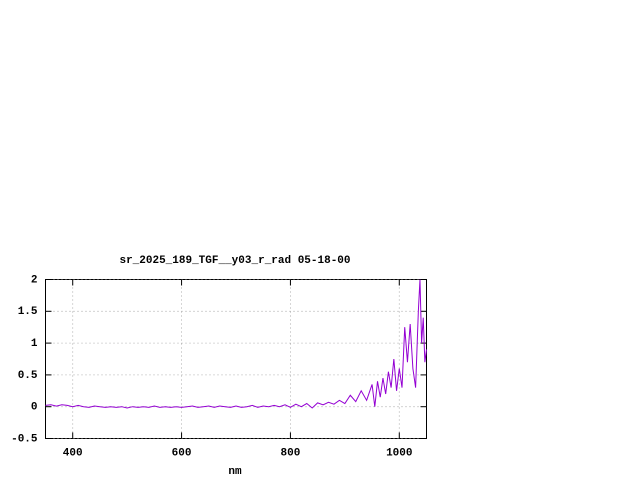 Image resolution: width=640 pixels, height=480 pixels. Describe the element at coordinates (34, 408) in the screenshot. I see `y-tick-label: 0` at that location.